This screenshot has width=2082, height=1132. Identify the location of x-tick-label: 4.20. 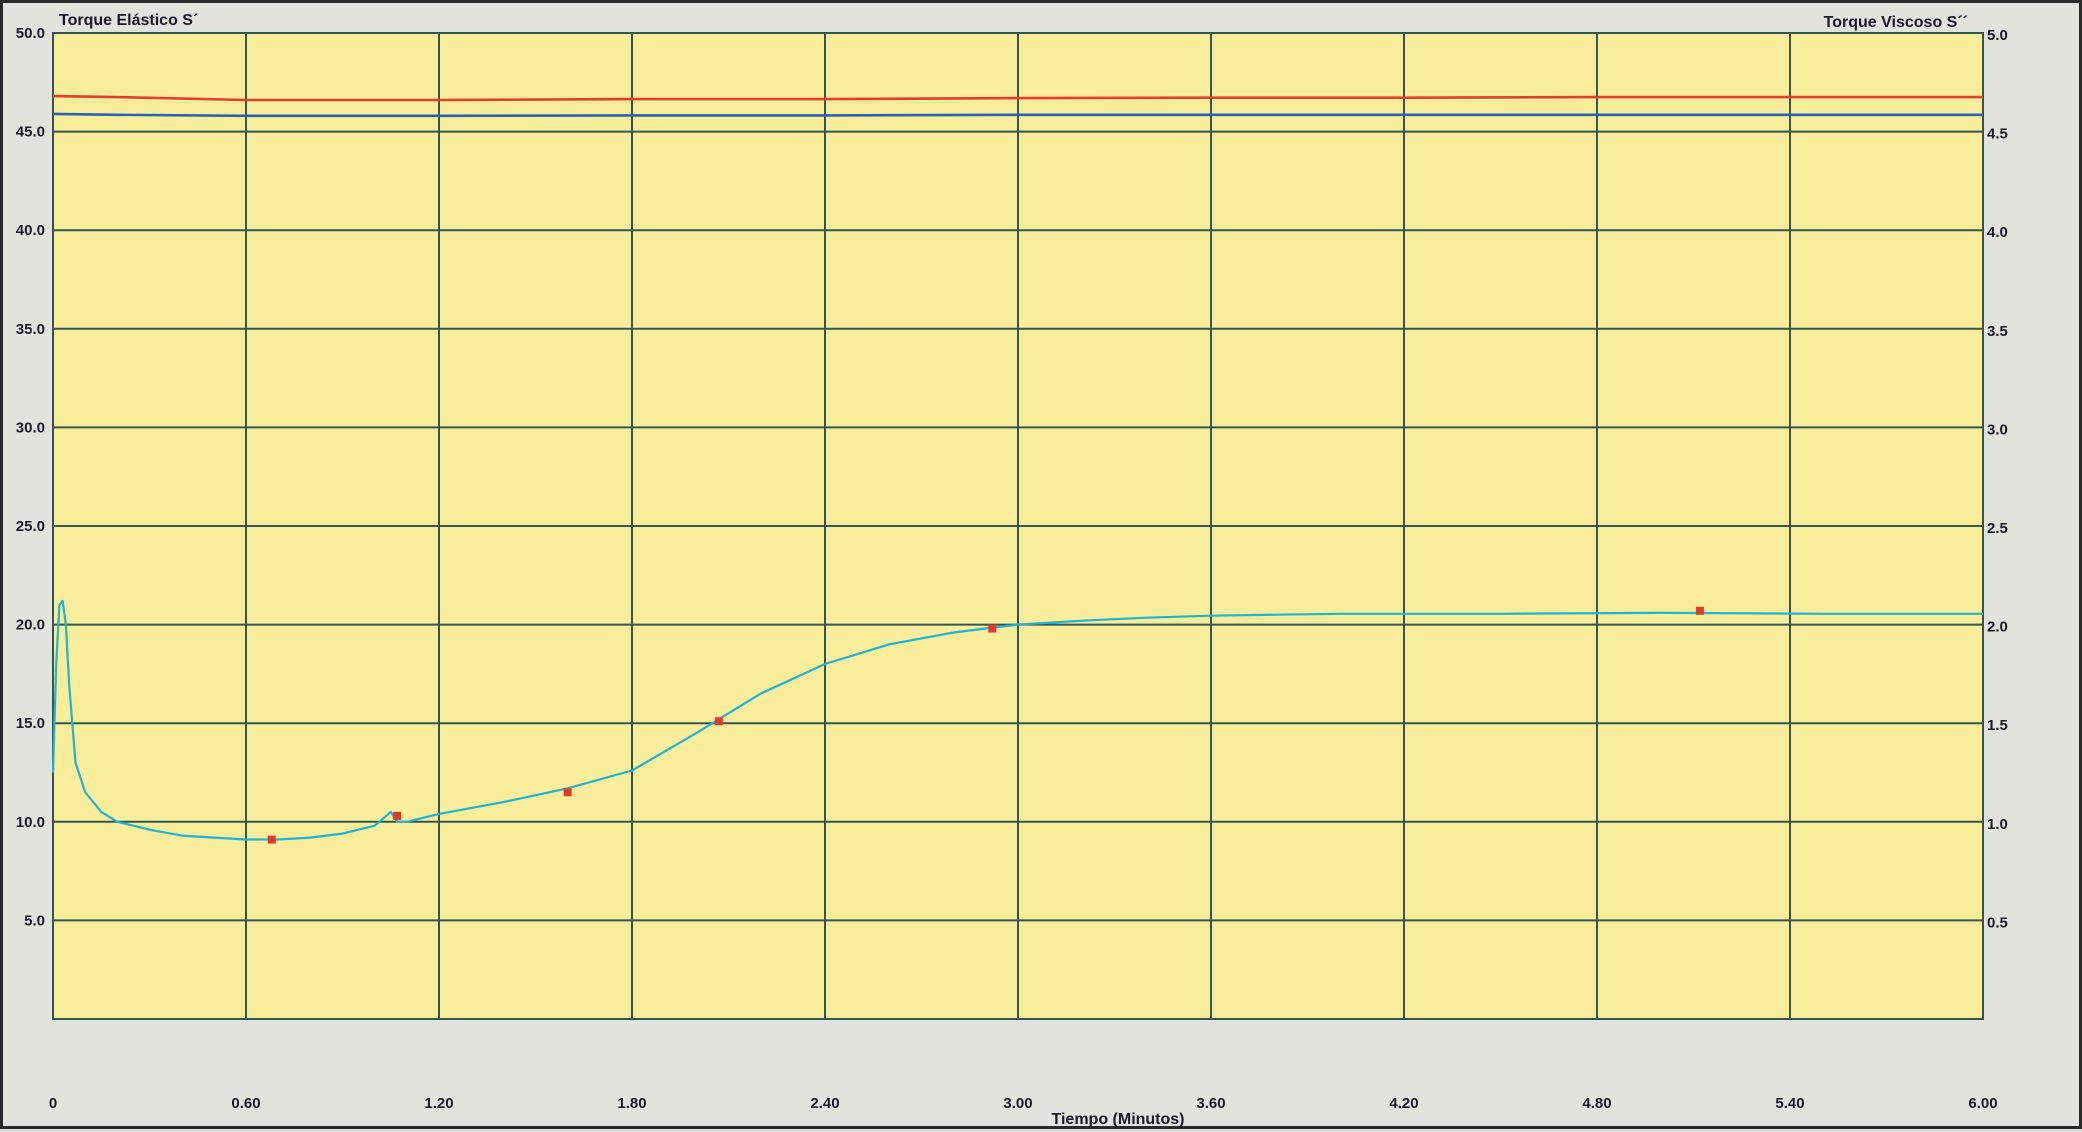
(1403, 1103).